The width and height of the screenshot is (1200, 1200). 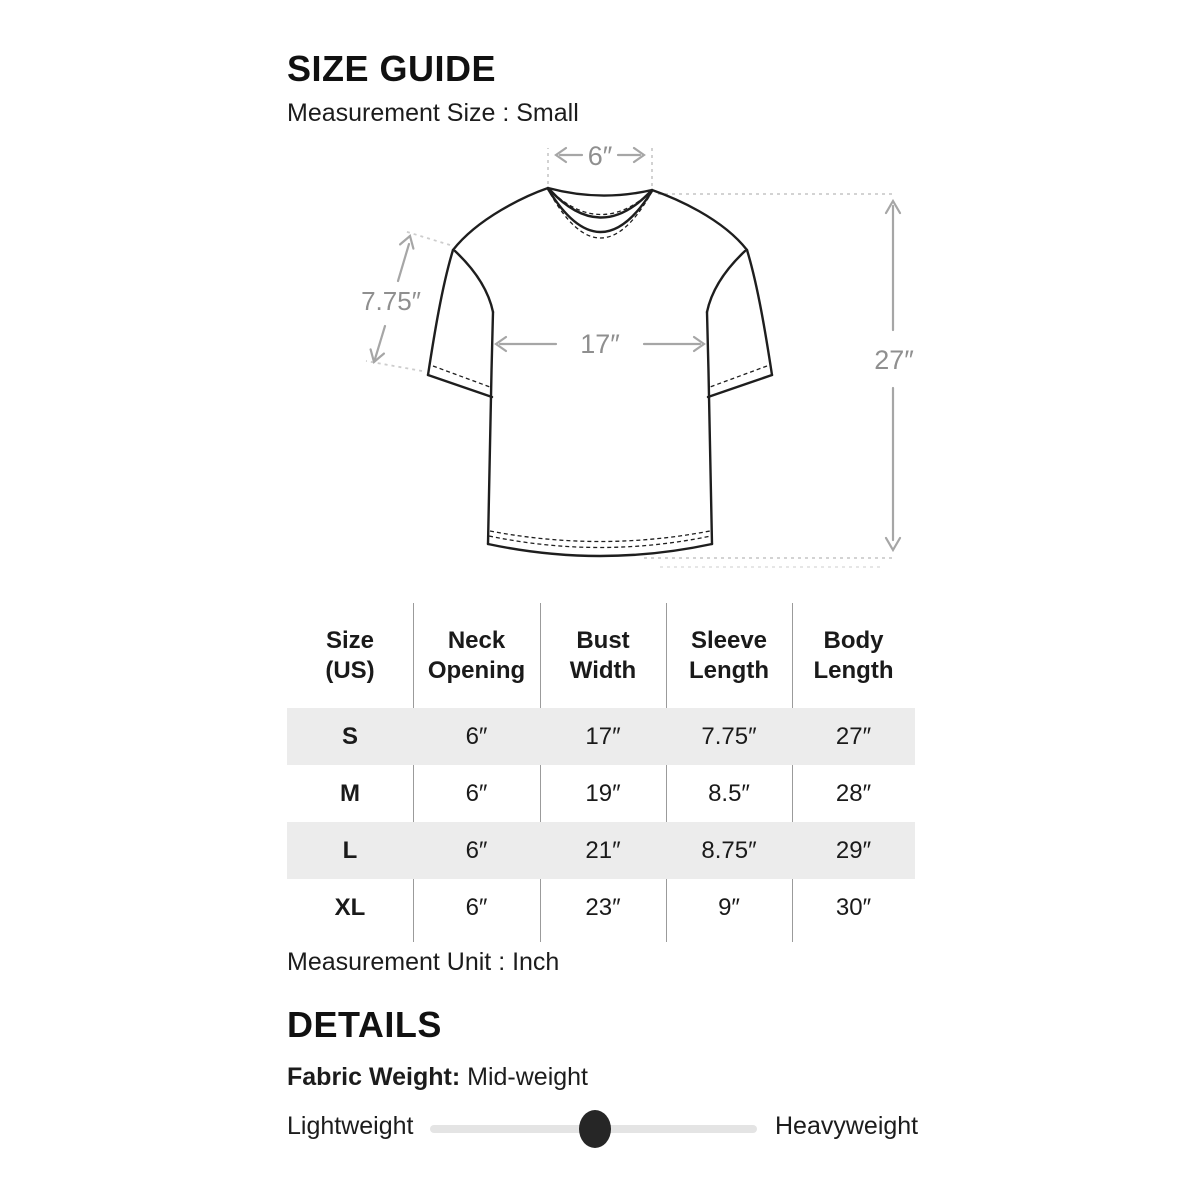 I want to click on slider-label-lightweight: Lightweight, so click(x=350, y=1126).